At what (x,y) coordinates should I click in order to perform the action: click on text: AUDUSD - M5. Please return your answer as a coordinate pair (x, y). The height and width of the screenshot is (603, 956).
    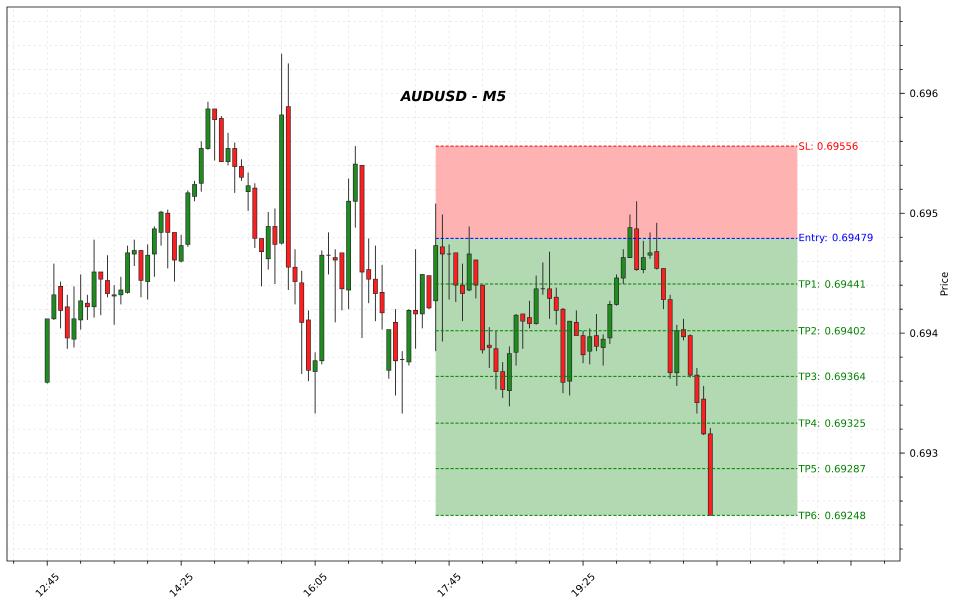
    Looking at the image, I should click on (453, 96).